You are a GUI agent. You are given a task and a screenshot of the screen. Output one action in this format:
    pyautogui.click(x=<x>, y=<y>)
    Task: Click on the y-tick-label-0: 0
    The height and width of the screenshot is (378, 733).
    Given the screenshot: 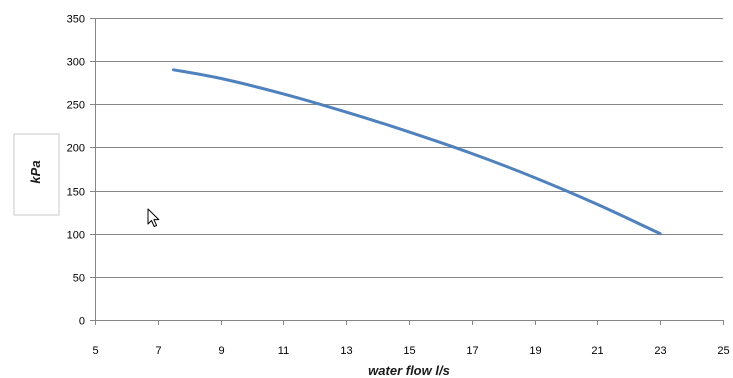 What is the action you would take?
    pyautogui.click(x=82, y=322)
    